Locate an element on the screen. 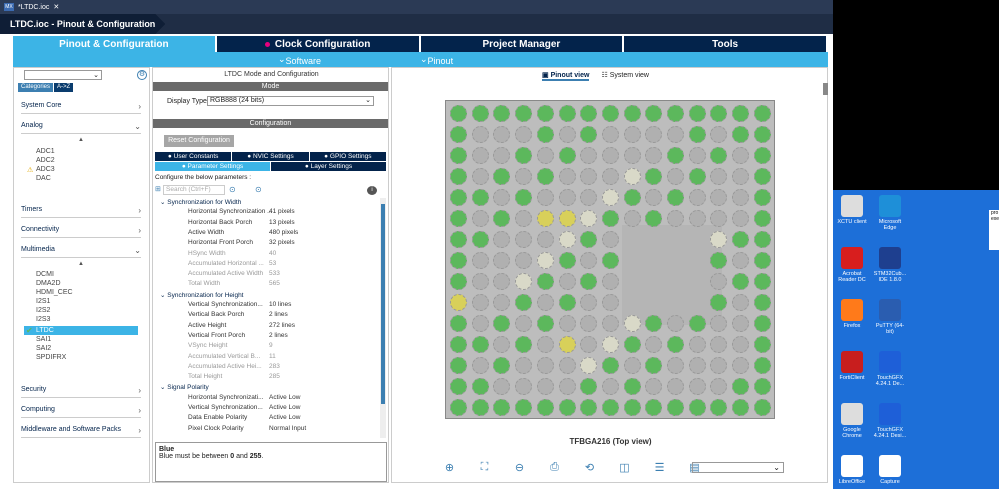  group-timers: Timers › is located at coordinates (81, 212).